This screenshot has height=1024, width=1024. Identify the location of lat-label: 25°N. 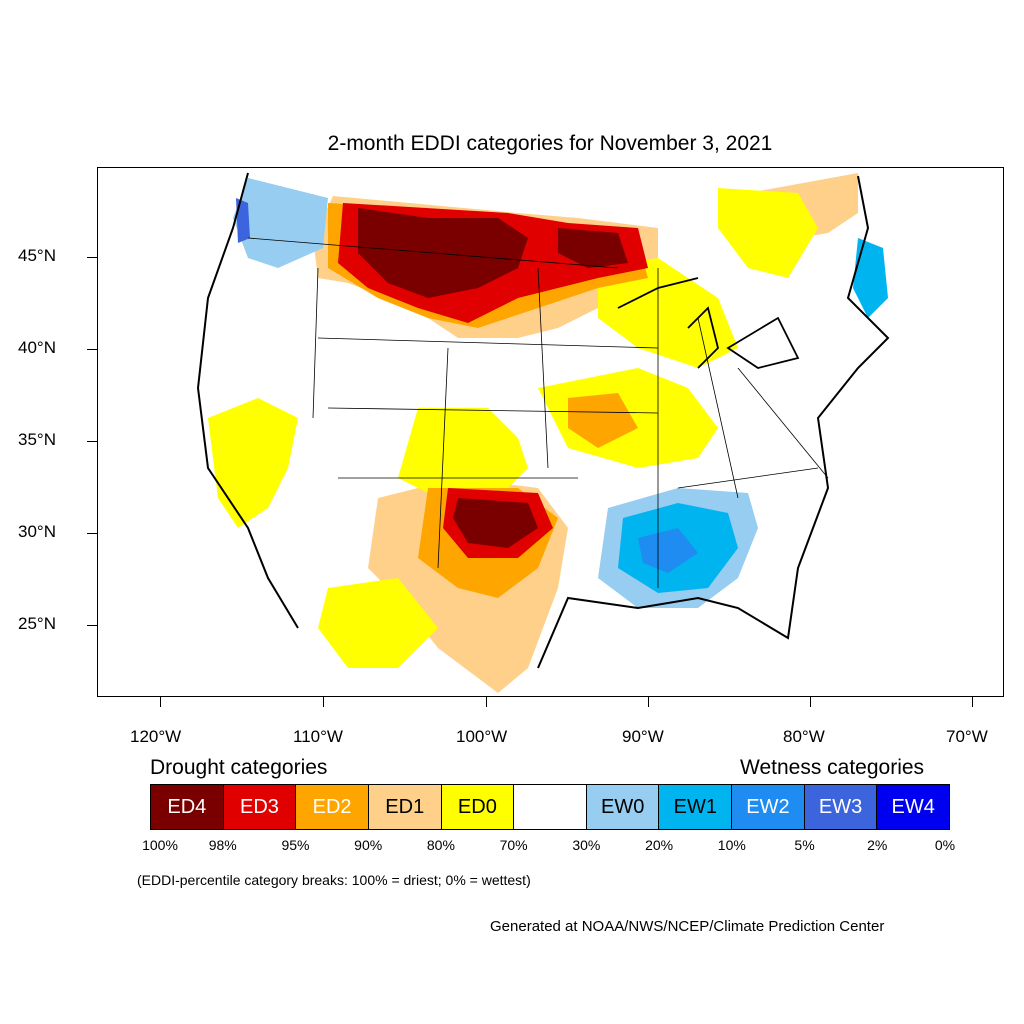
(37, 623).